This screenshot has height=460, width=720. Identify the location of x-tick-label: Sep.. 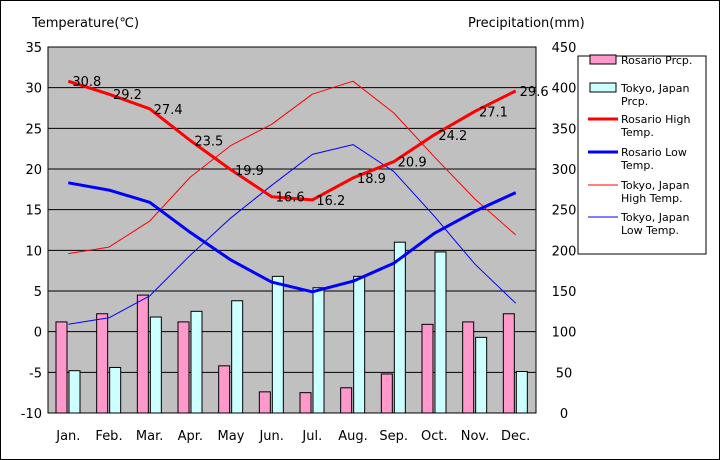
(393, 436).